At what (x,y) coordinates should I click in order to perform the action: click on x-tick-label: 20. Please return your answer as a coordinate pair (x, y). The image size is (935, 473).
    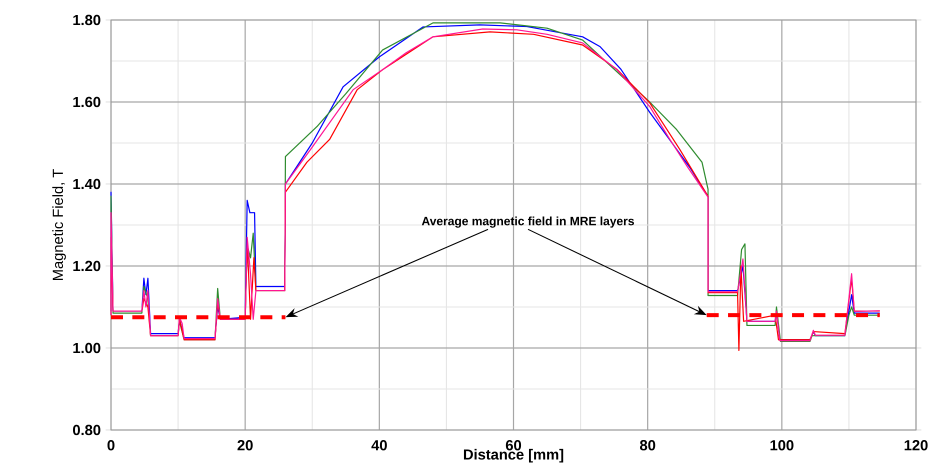
    Looking at the image, I should click on (245, 445).